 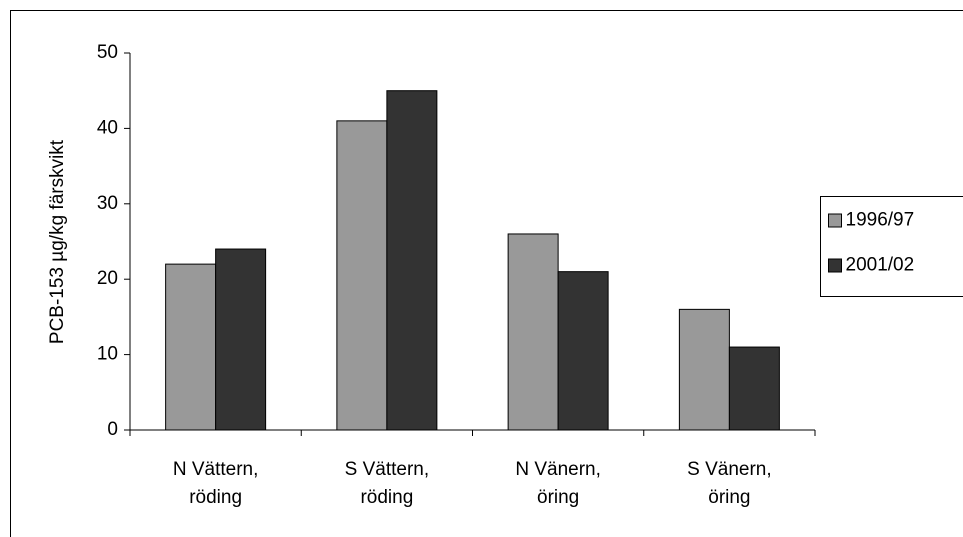 I want to click on x-tick-label: N Vättern, röding, so click(x=216, y=483).